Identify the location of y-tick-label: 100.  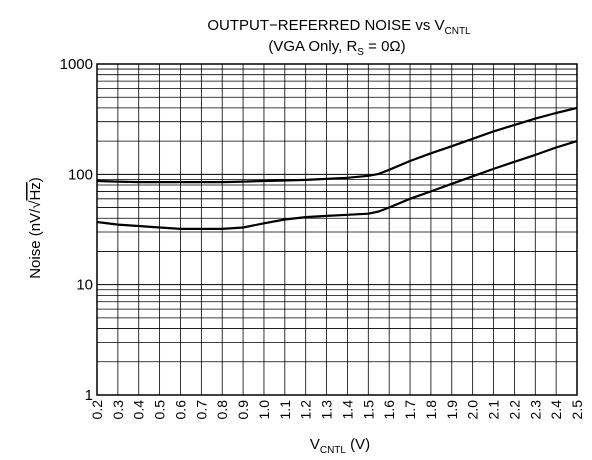
(80, 174).